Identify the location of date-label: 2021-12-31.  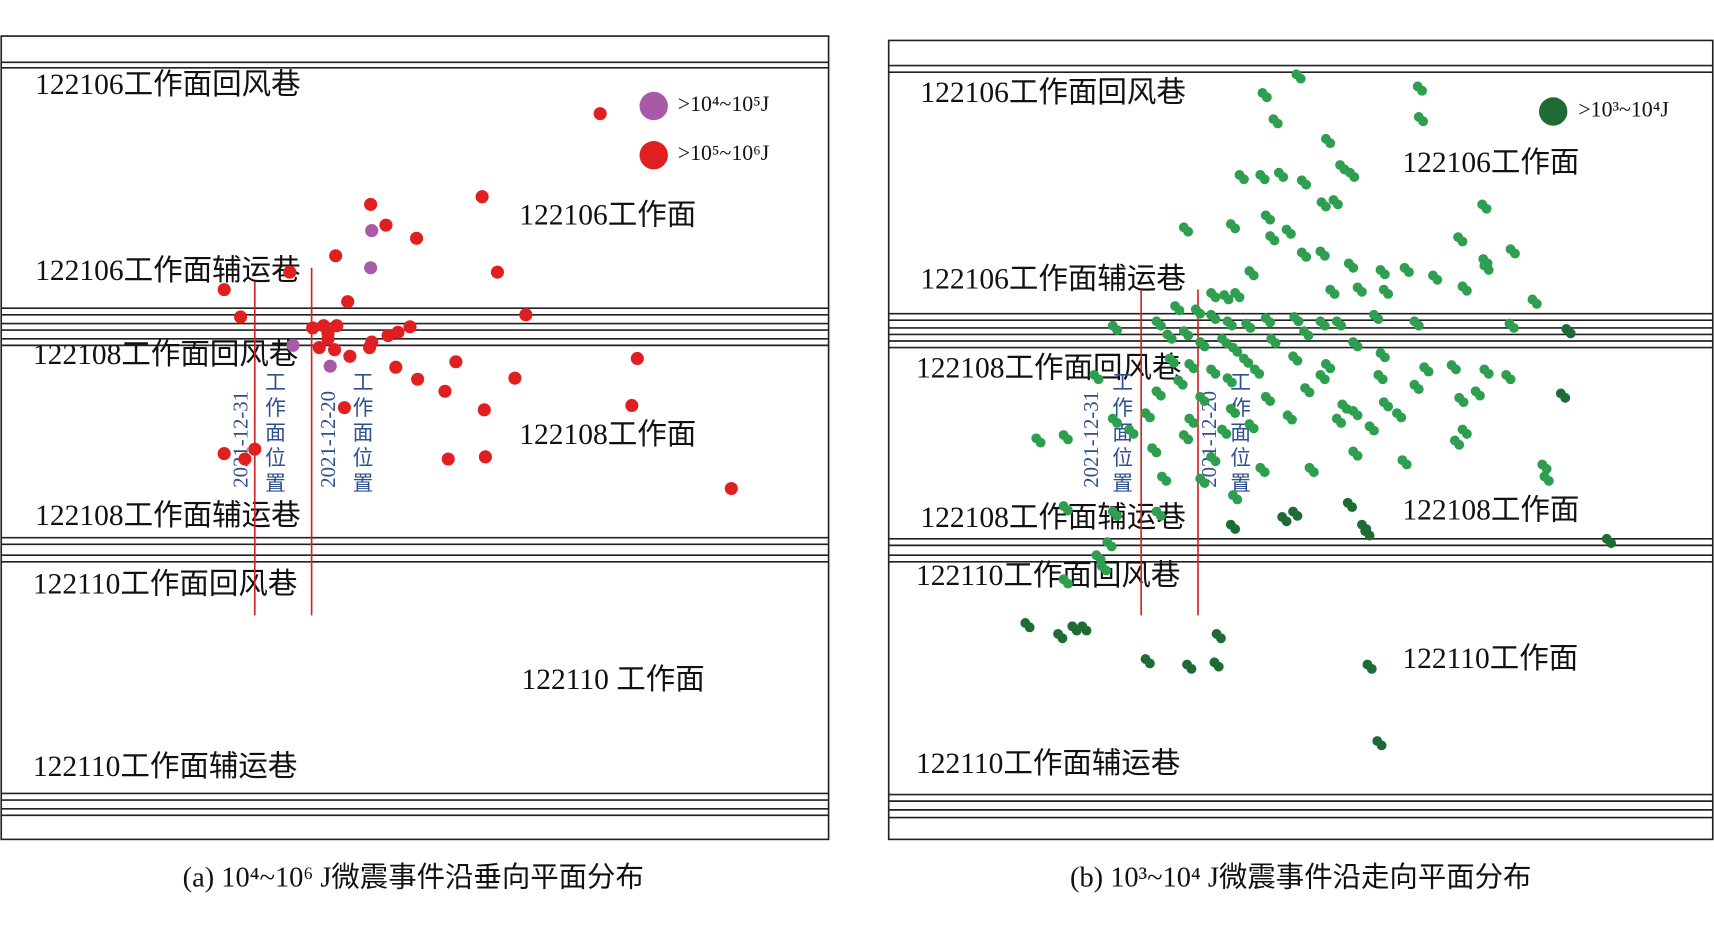
(1092, 439).